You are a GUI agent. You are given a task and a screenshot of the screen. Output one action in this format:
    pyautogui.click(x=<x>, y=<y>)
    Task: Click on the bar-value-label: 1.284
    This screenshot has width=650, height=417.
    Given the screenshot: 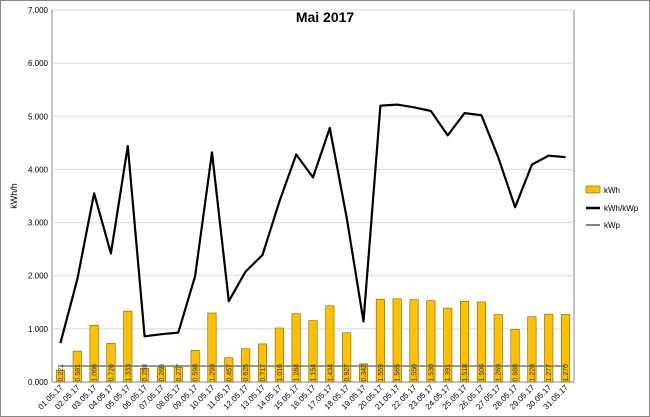 What is the action you would take?
    pyautogui.click(x=297, y=373)
    